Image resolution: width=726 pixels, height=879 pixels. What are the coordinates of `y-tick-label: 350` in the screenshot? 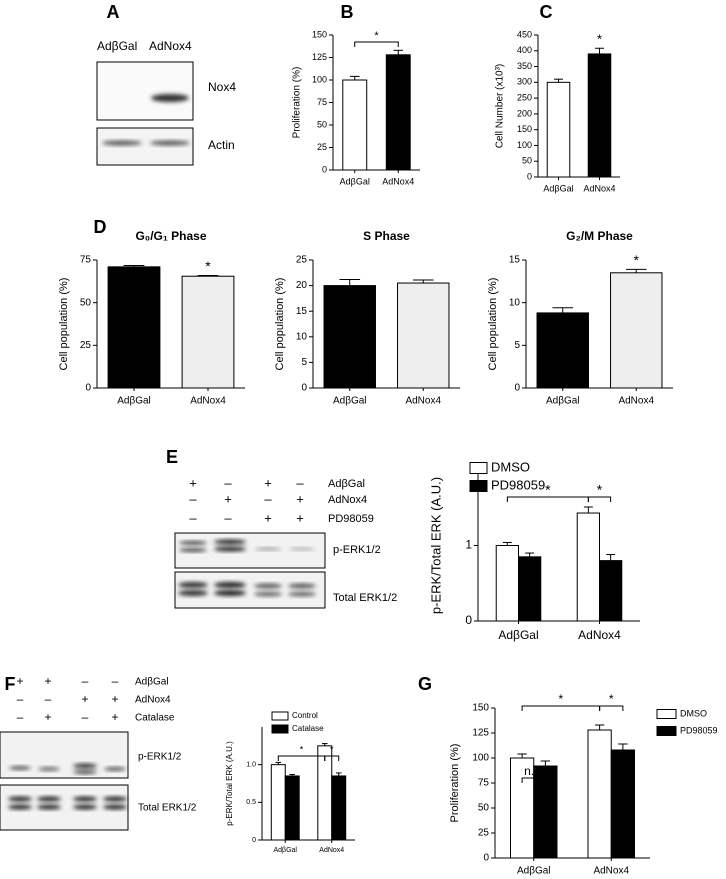 It's located at (524, 66).